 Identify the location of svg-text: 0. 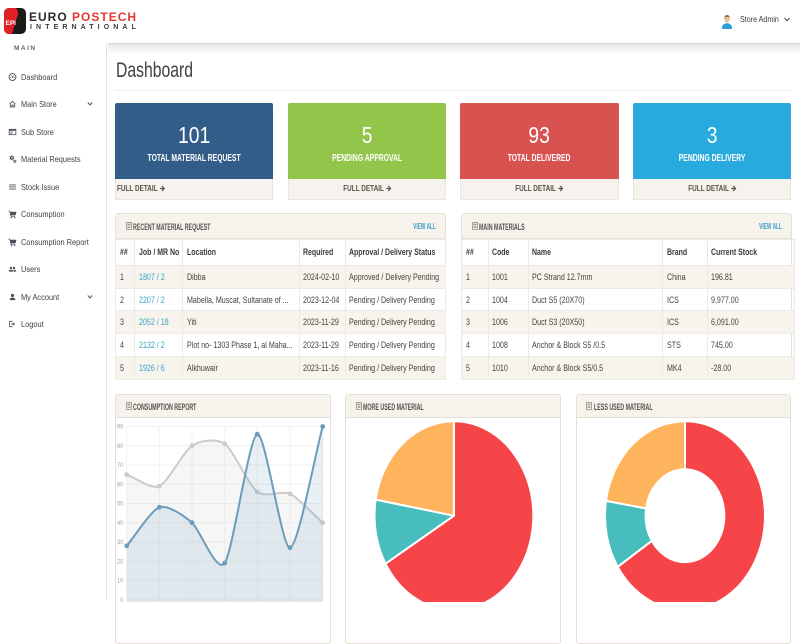
(122, 599).